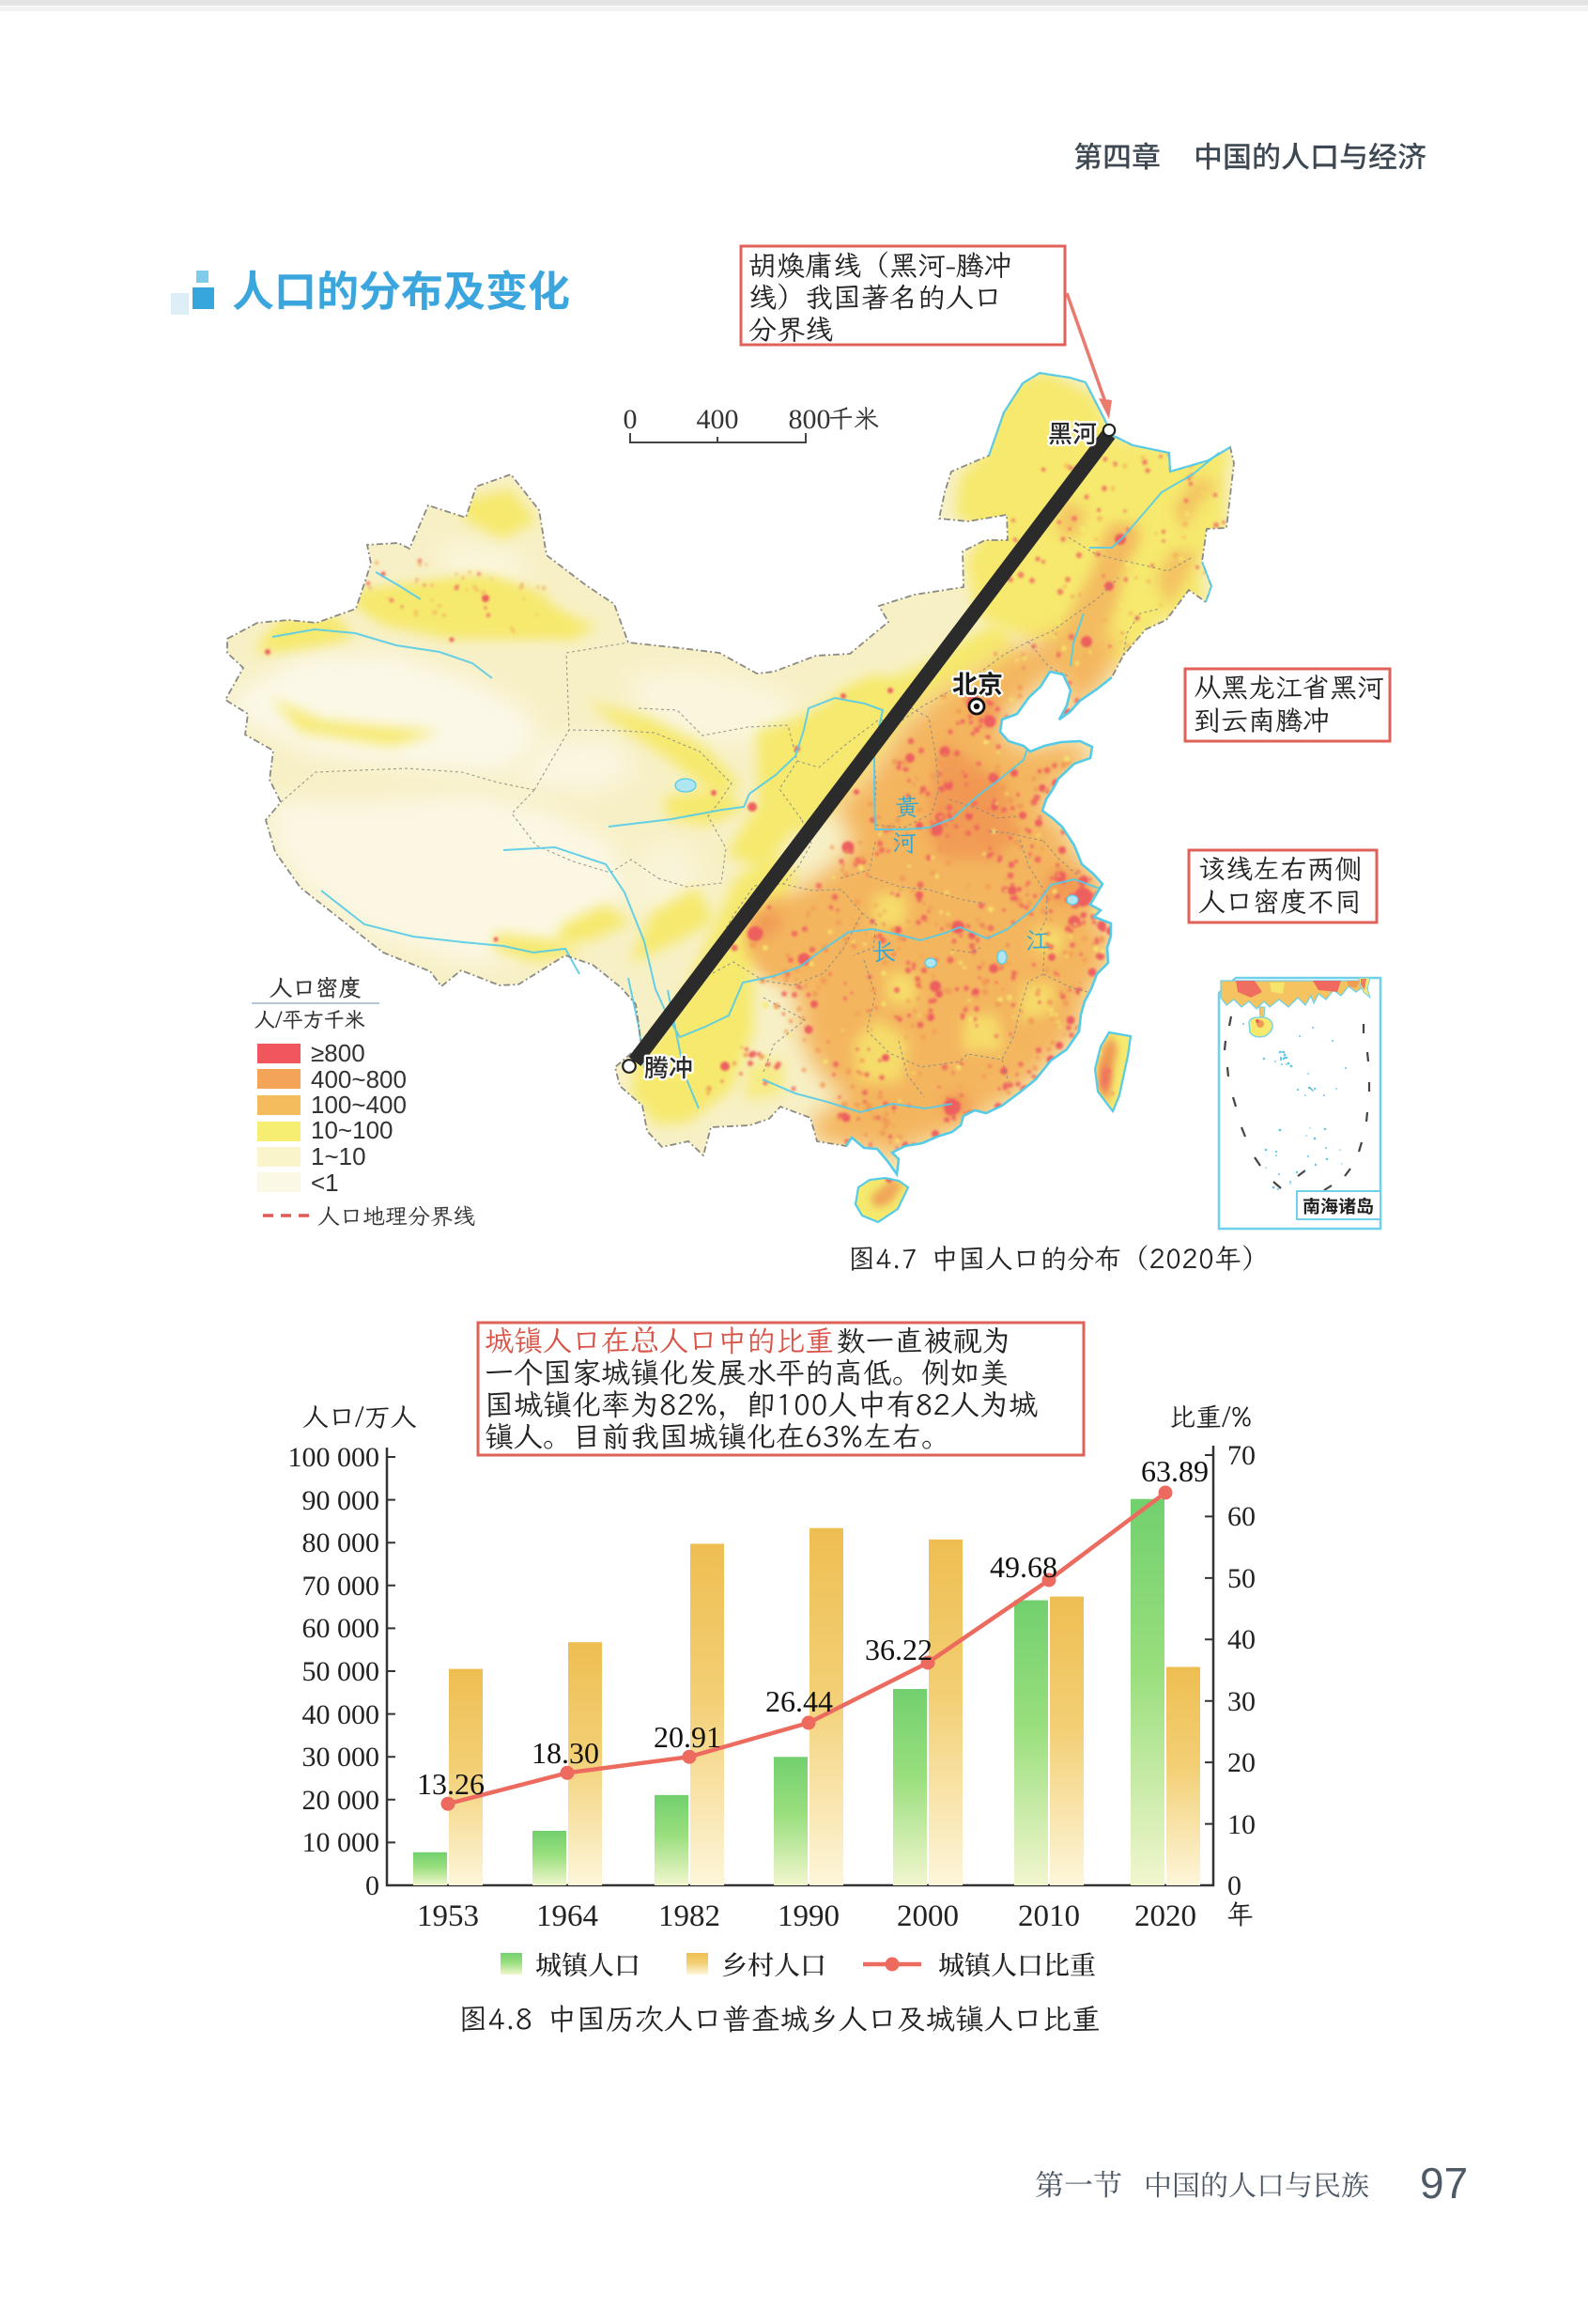  I want to click on svg-text: 40 000, so click(341, 1714).